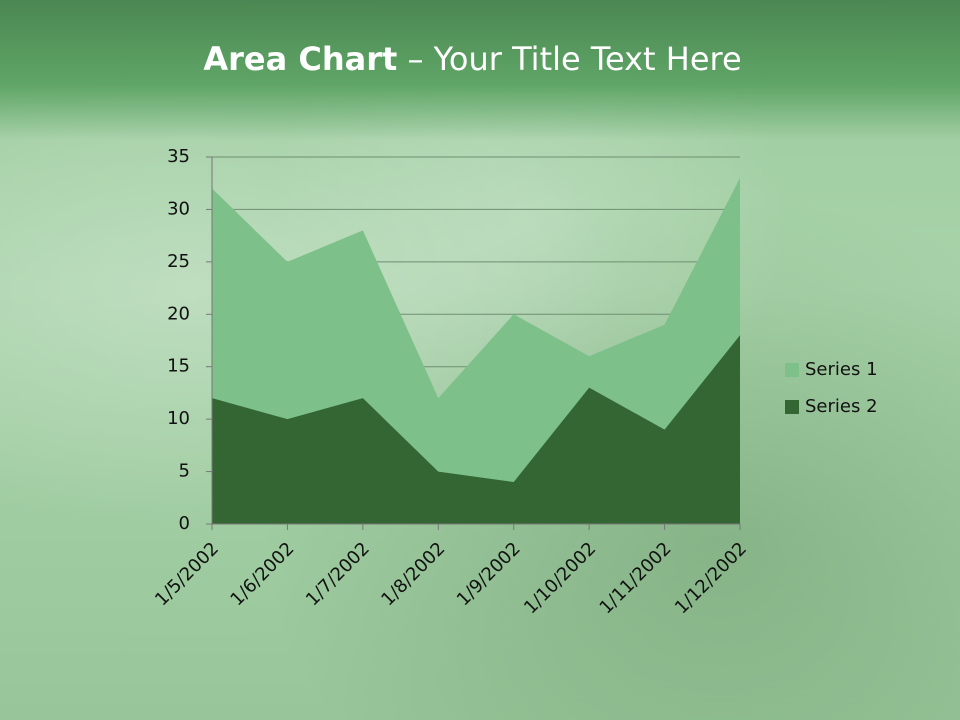  I want to click on y-tick-label: 20, so click(178, 313).